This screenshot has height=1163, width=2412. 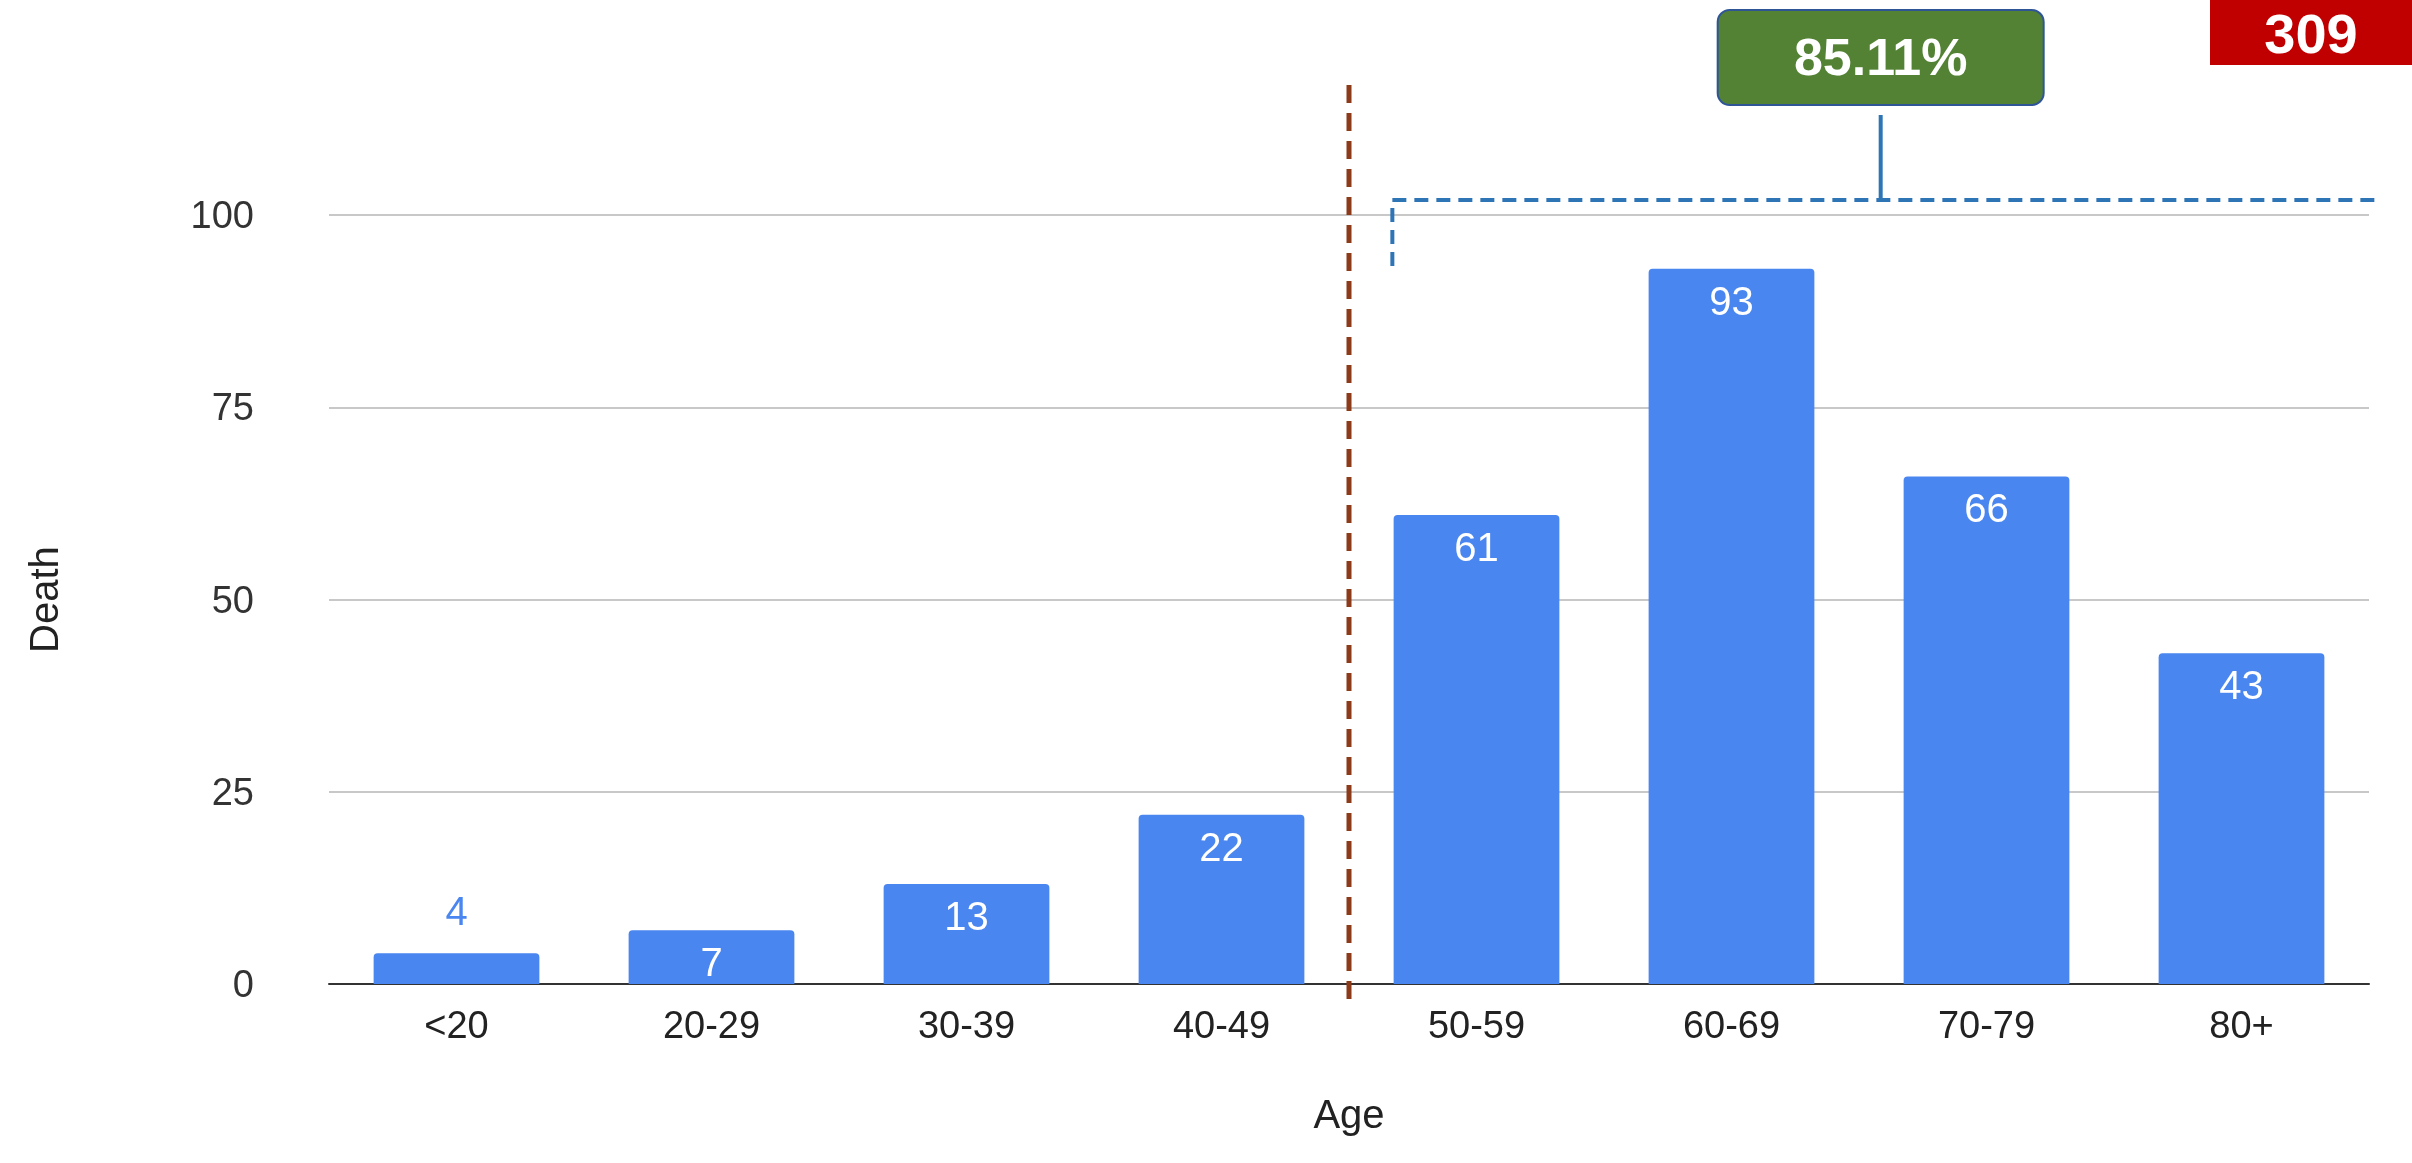 I want to click on y-axis-title: Death, so click(x=44, y=599).